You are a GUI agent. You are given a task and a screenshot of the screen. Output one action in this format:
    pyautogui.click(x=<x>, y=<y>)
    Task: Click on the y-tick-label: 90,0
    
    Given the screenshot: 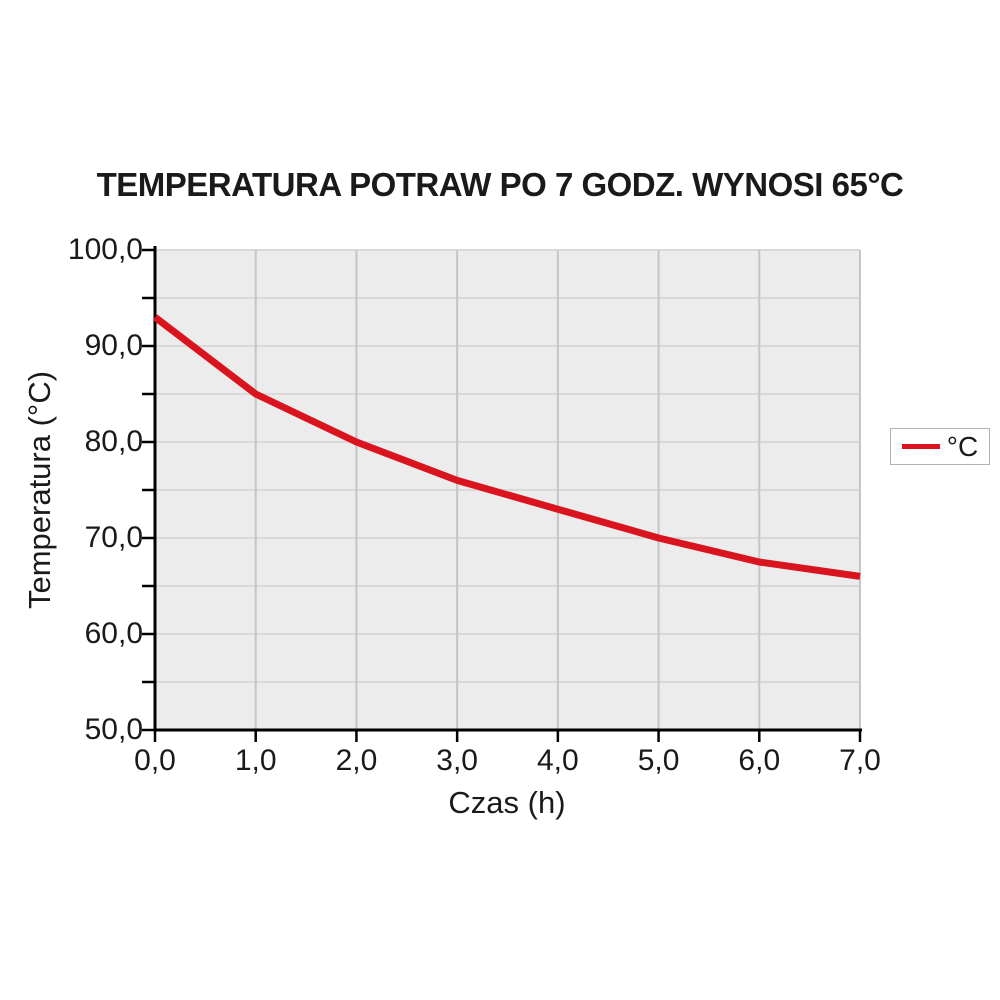 What is the action you would take?
    pyautogui.click(x=113, y=345)
    